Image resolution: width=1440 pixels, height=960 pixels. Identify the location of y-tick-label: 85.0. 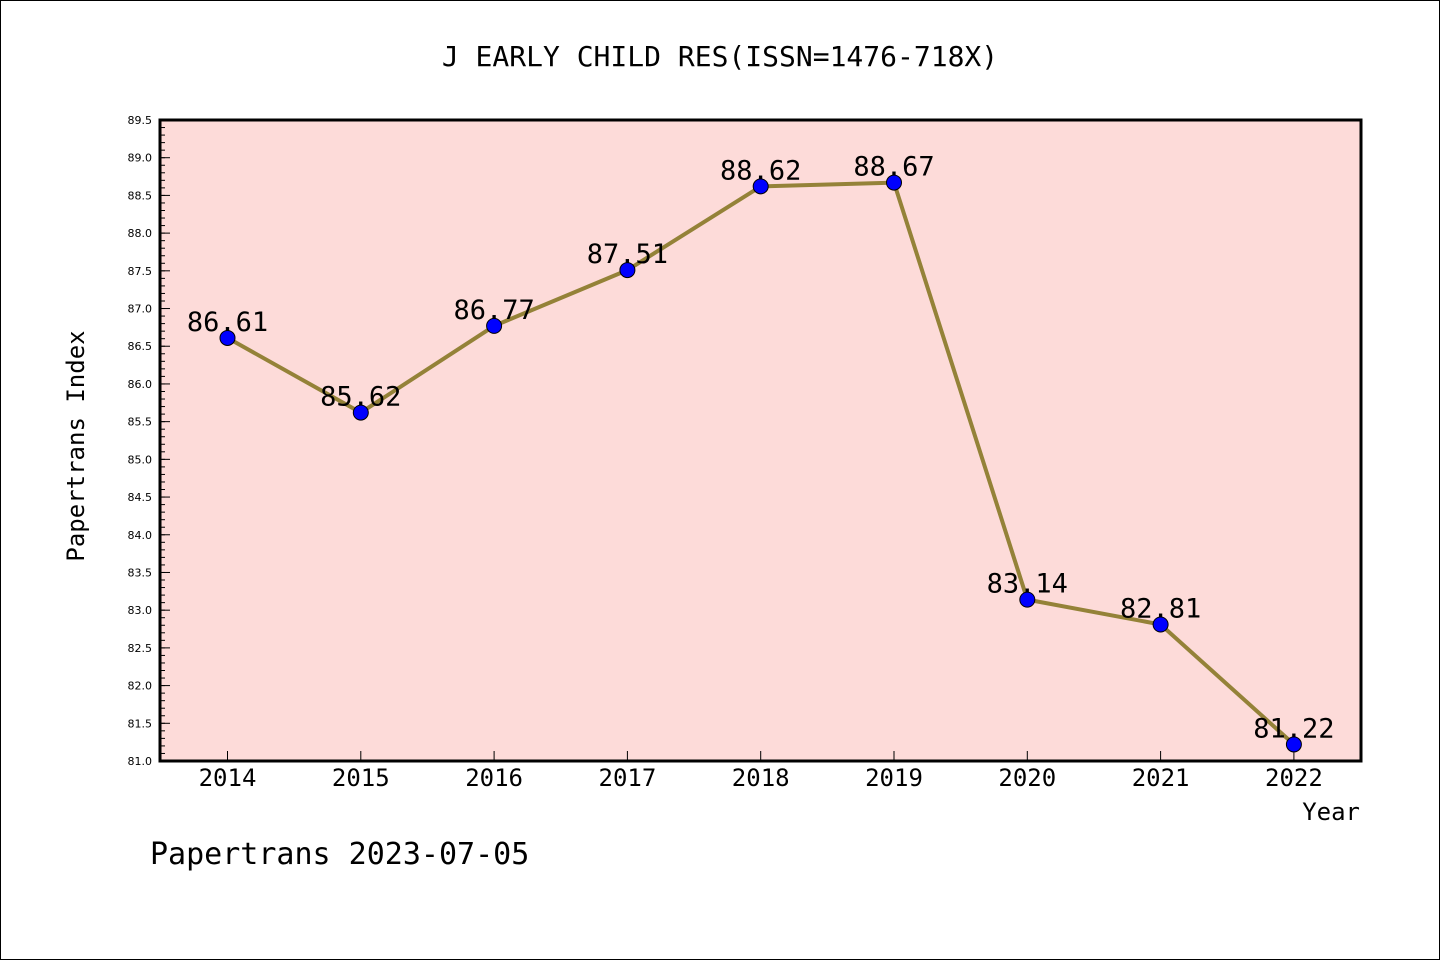
(140, 459).